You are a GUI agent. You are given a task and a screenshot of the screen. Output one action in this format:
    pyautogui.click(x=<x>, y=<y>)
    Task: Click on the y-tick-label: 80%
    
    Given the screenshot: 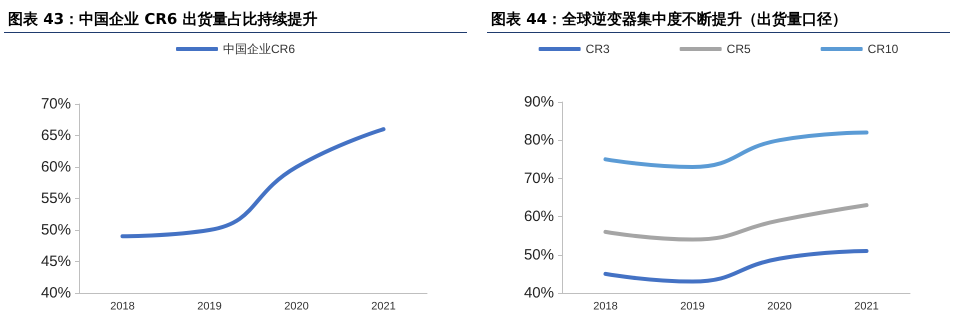 What is the action you would take?
    pyautogui.click(x=539, y=140)
    